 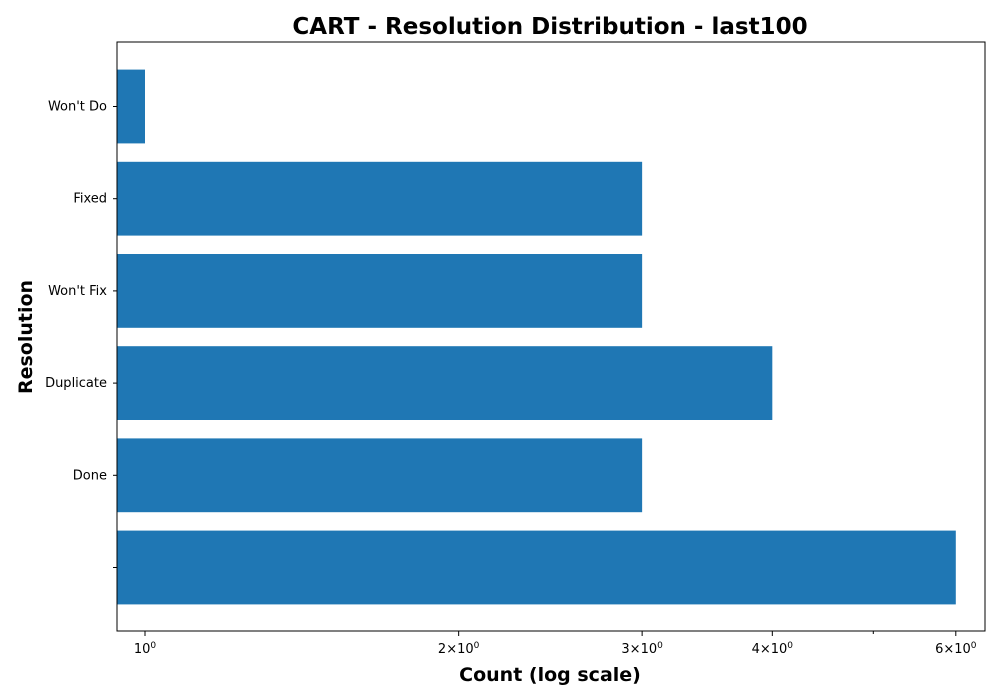 What do you see at coordinates (131, 106) in the screenshot?
I see `bar-won-t-do` at bounding box center [131, 106].